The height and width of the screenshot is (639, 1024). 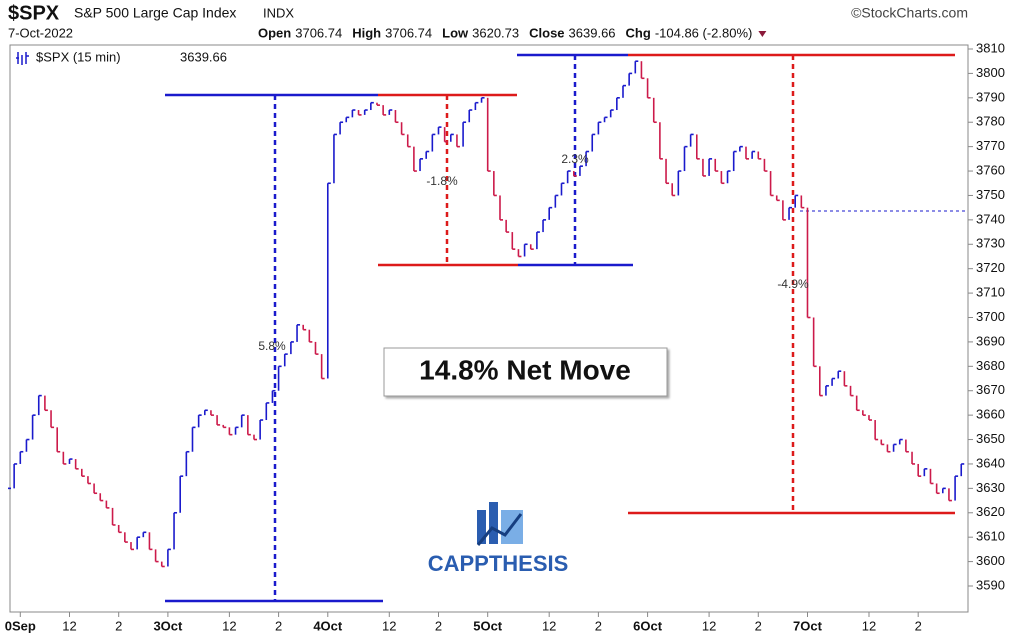 What do you see at coordinates (366, 32) in the screenshot?
I see `stat-label: High` at bounding box center [366, 32].